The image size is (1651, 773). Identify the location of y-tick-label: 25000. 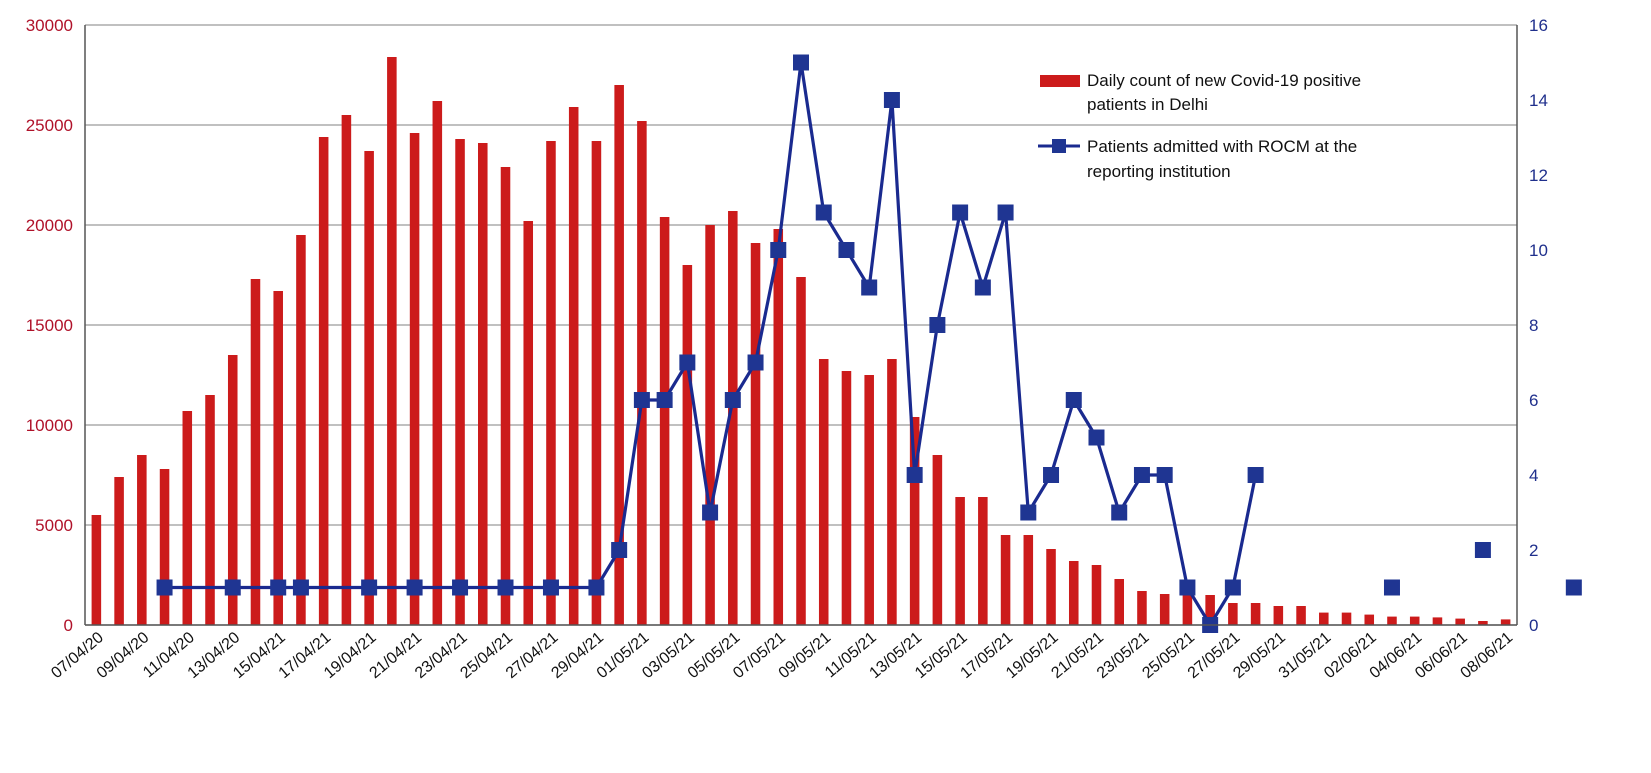
(49, 125).